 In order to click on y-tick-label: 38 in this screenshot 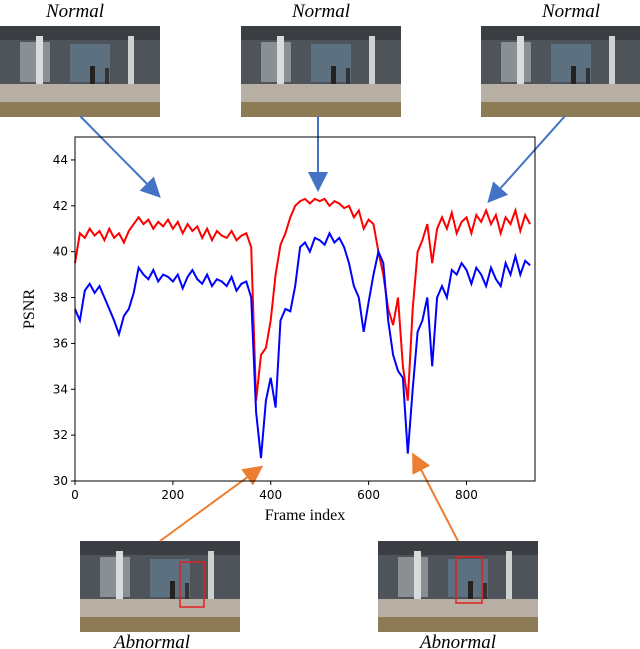, I will do `click(60, 298)`.